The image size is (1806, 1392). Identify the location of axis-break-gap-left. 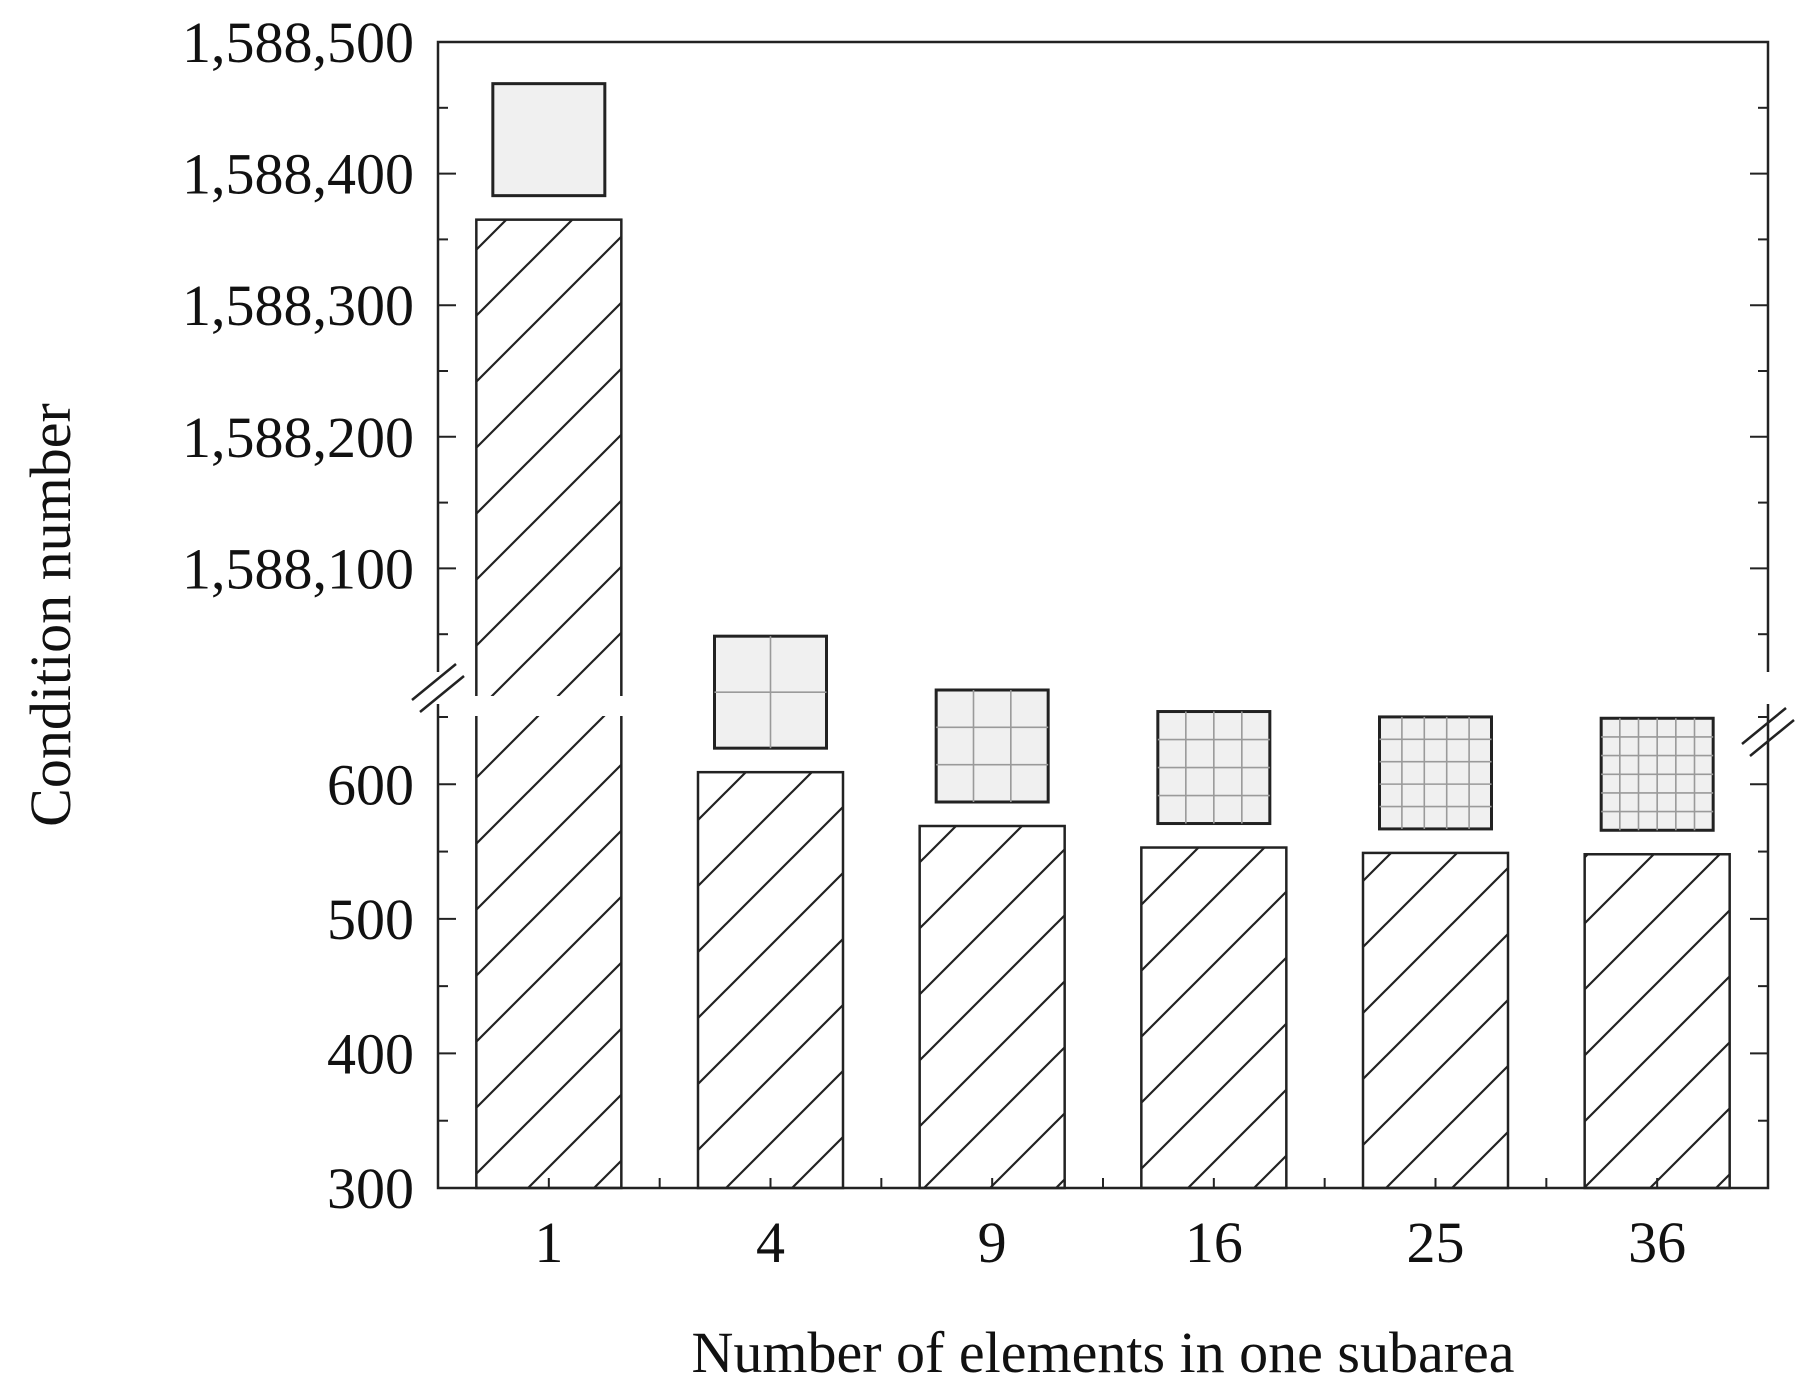
(438, 688).